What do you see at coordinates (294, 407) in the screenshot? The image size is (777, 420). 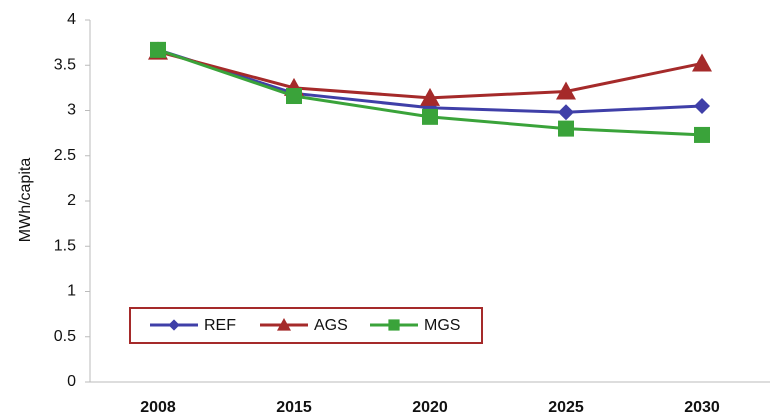 I see `x-tick-label: 2015` at bounding box center [294, 407].